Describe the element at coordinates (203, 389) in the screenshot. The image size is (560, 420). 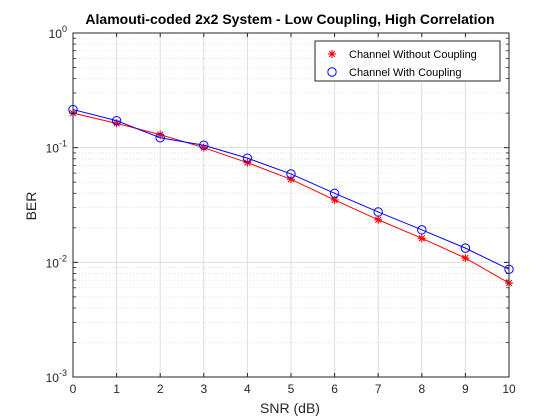
I see `x-tick-label: 3` at that location.